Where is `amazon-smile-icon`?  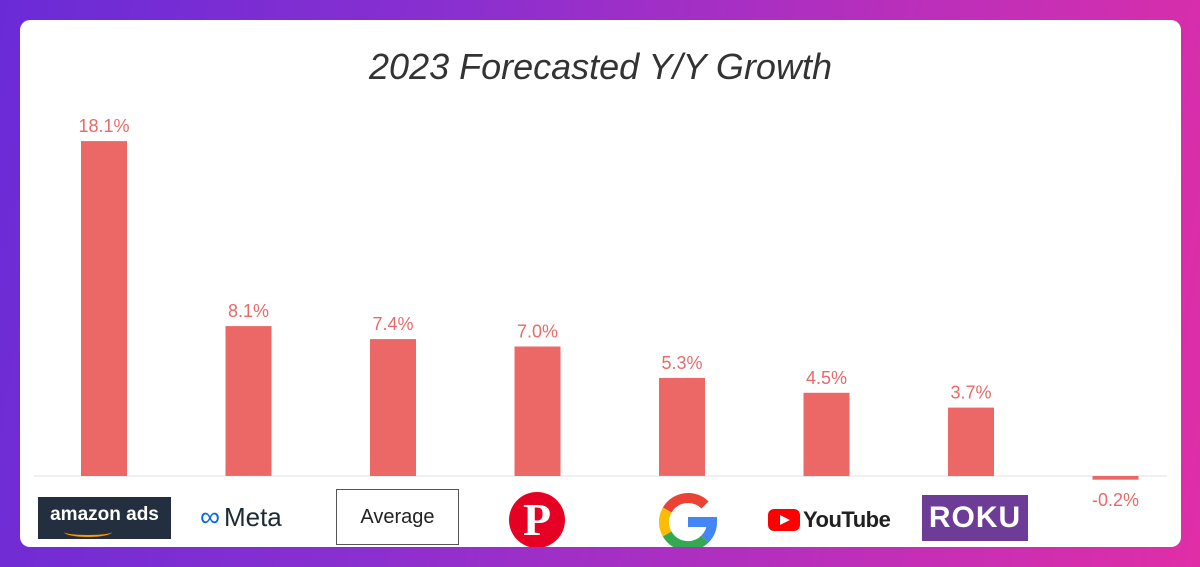
amazon-smile-icon is located at coordinates (88, 532).